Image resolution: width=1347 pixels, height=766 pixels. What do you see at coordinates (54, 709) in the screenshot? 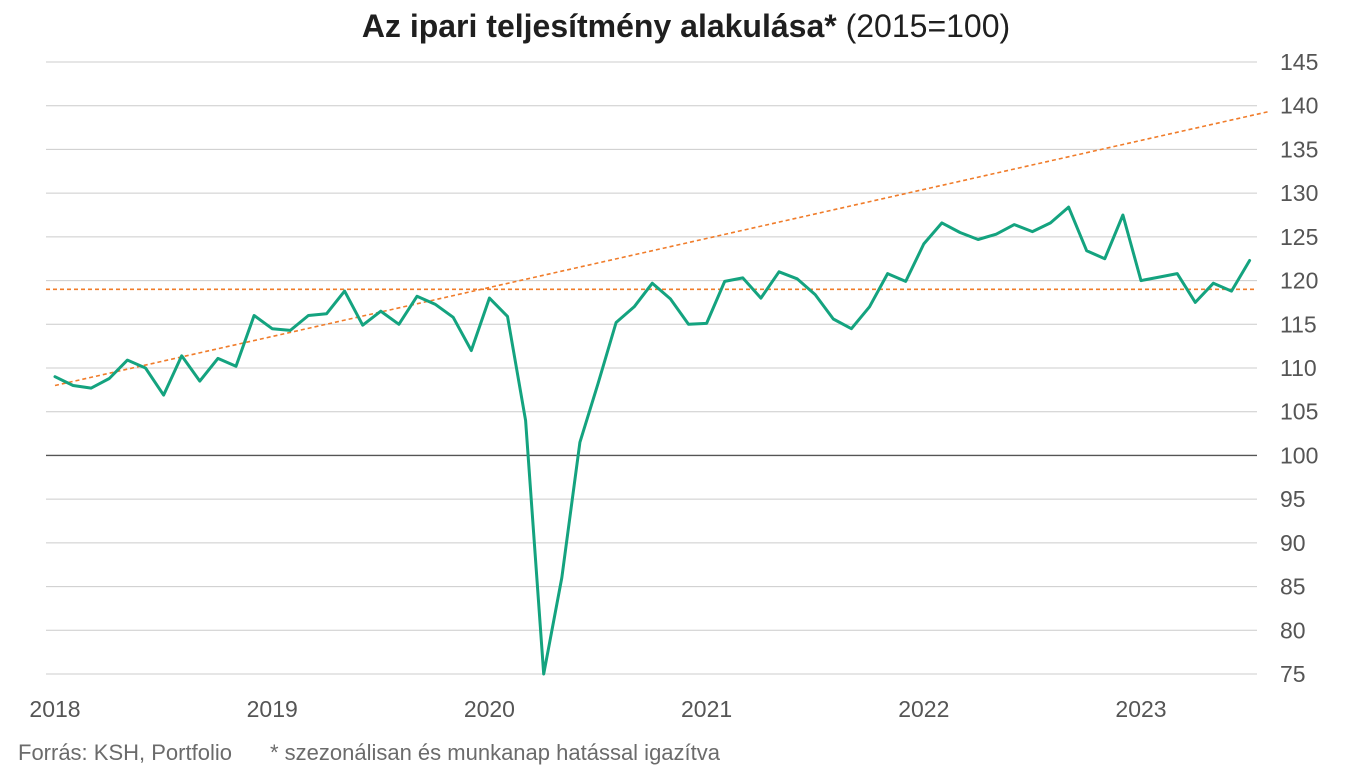
I see `x-tick-label: 2018` at bounding box center [54, 709].